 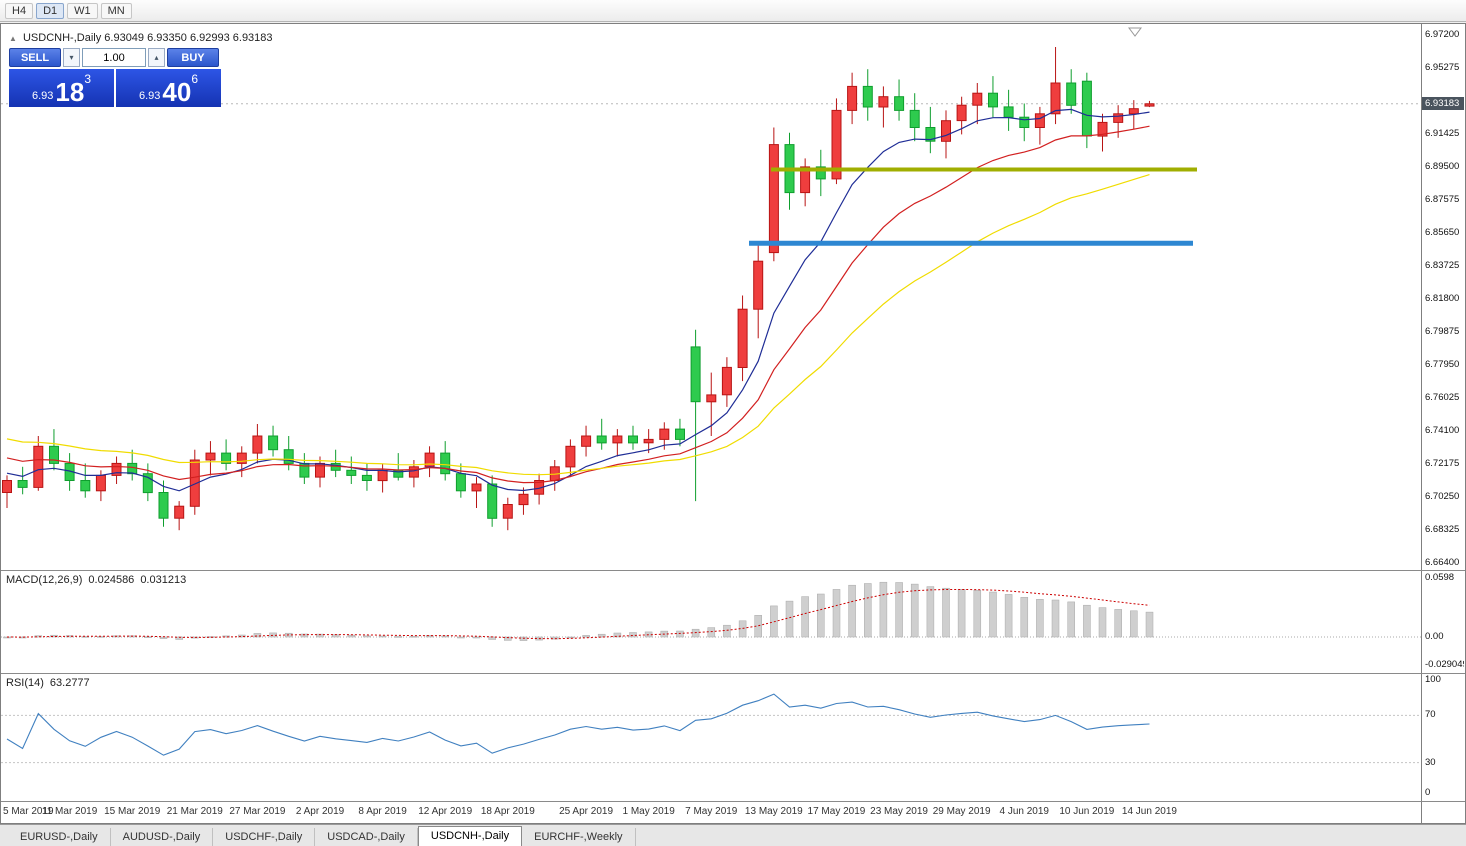 I want to click on price-axis-label: 6.70250, so click(x=1442, y=496).